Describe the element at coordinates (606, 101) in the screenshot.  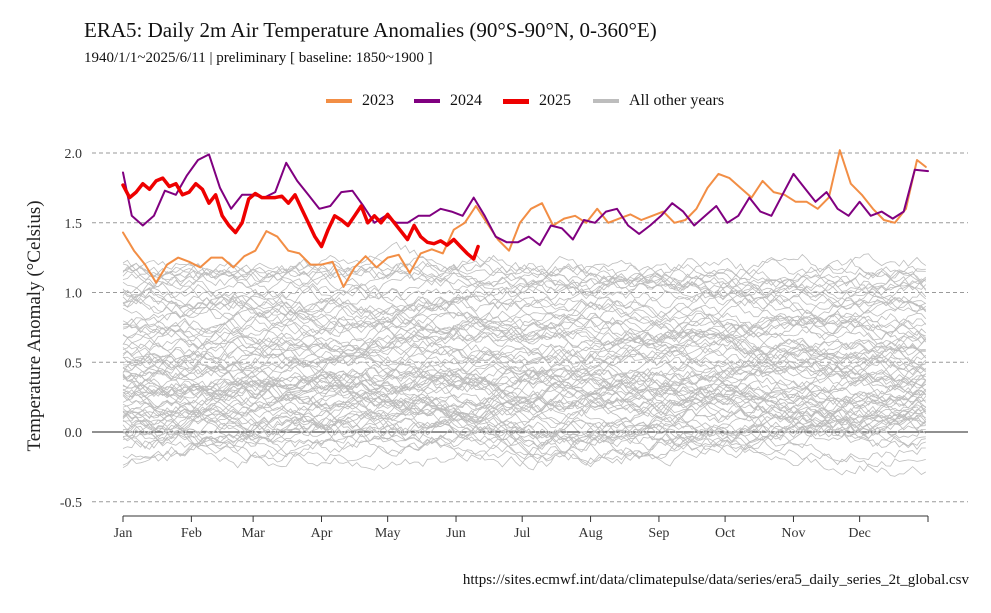
I see `legend-swatch-other` at that location.